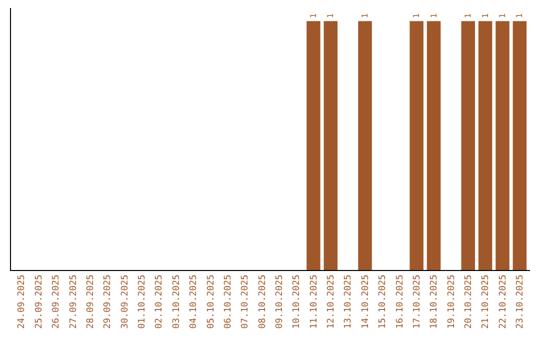 This screenshot has height=340, width=540. I want to click on x-tick-label: 24.09.2025, so click(22, 301).